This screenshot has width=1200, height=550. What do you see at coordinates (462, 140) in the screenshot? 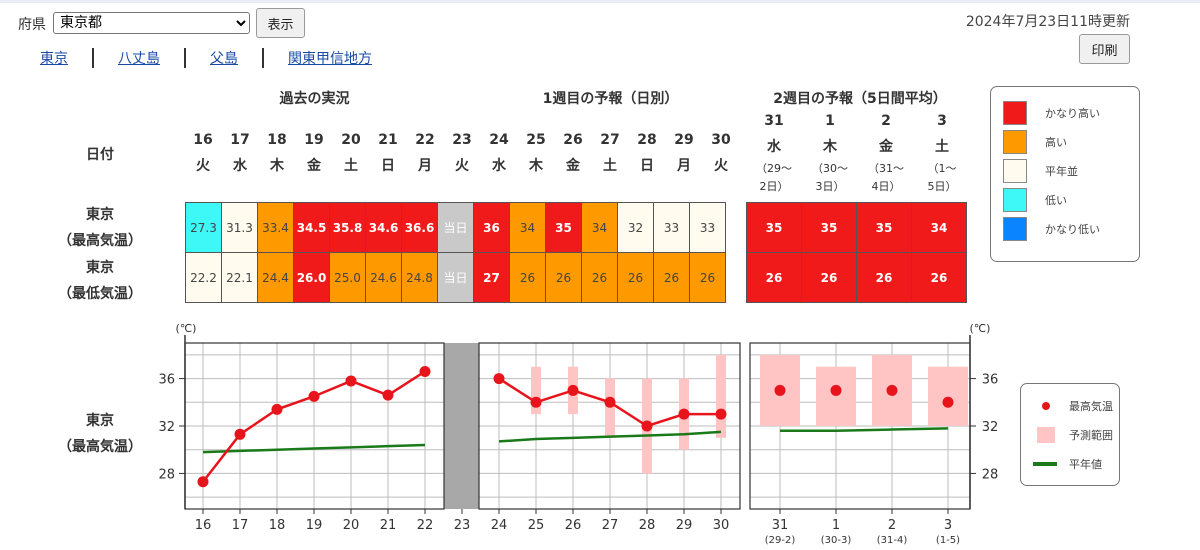
I see `day-number: 23` at bounding box center [462, 140].